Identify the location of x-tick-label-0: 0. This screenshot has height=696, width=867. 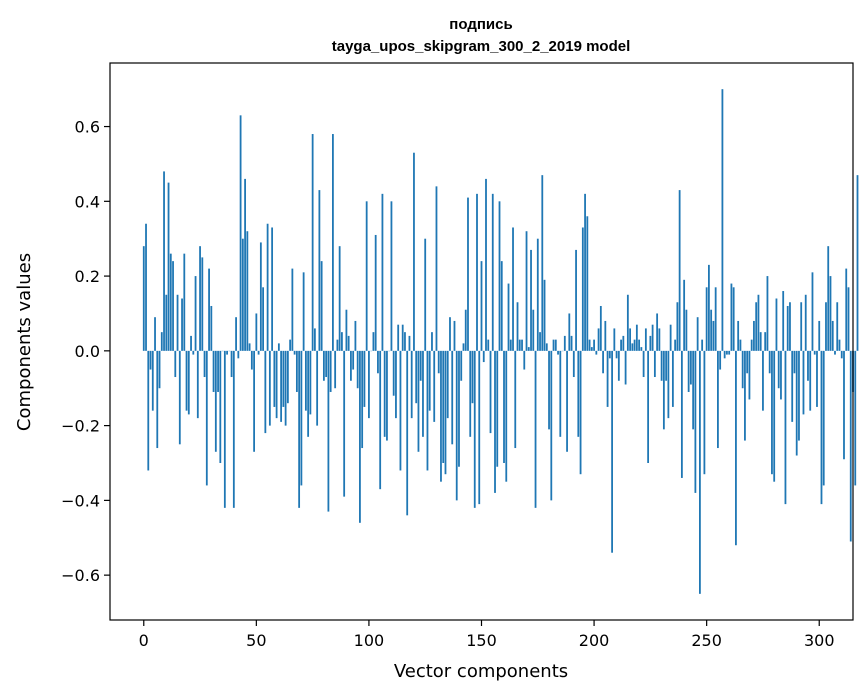
(144, 640).